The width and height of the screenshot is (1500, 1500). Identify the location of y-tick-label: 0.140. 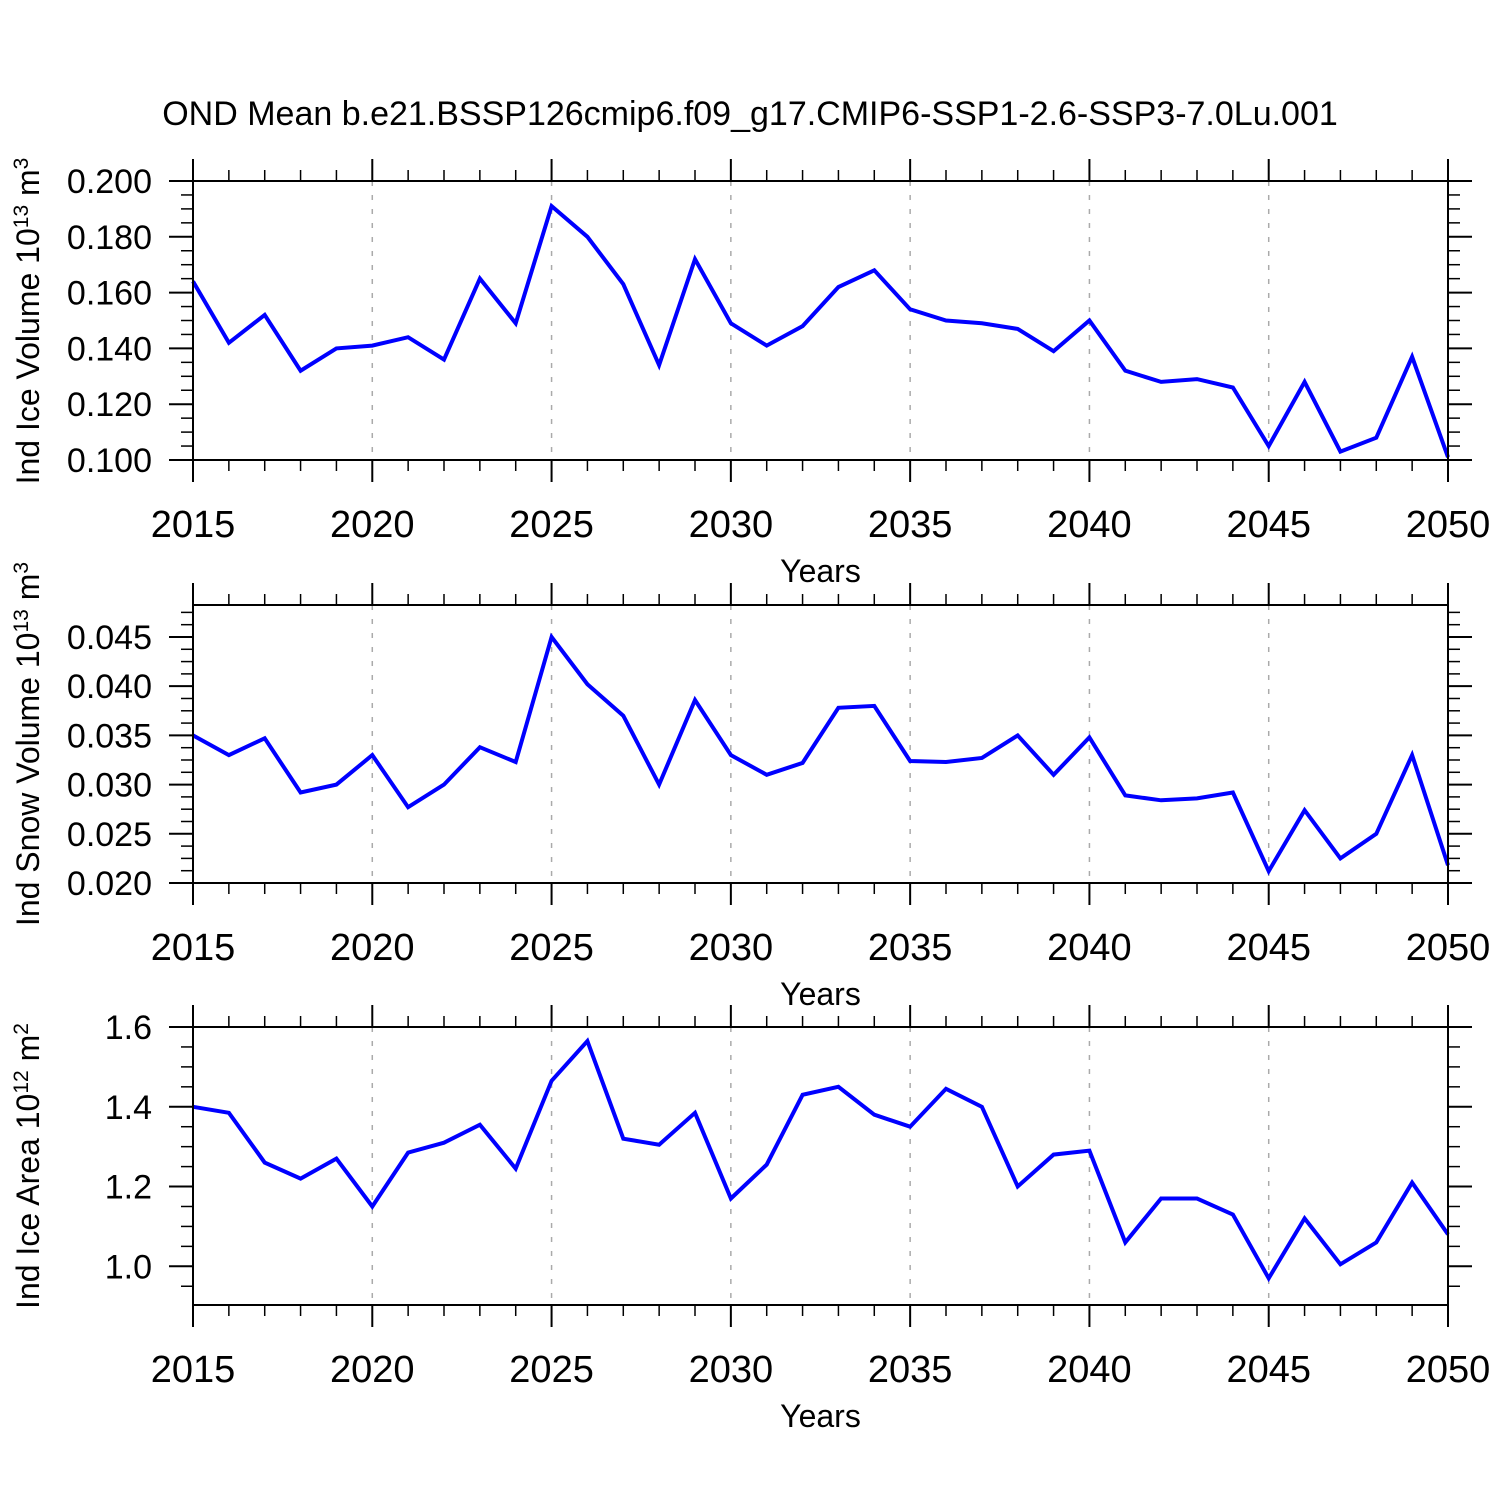
(109, 349).